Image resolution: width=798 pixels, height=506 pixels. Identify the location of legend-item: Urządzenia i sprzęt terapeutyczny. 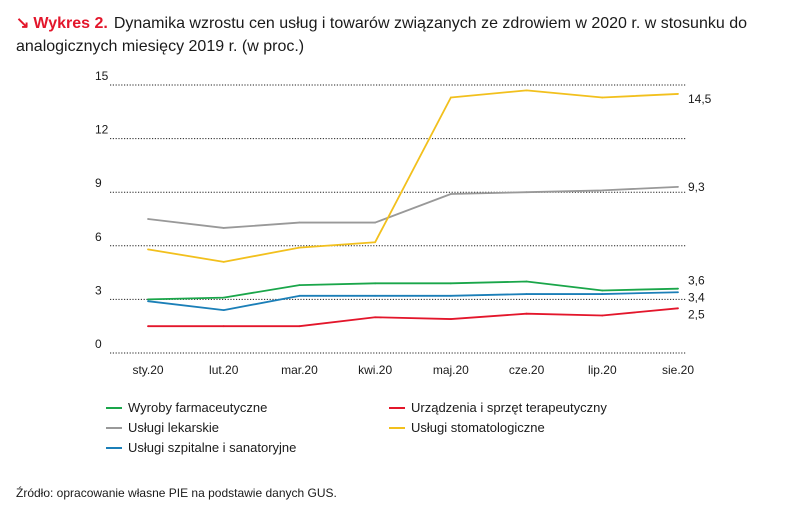
(498, 407).